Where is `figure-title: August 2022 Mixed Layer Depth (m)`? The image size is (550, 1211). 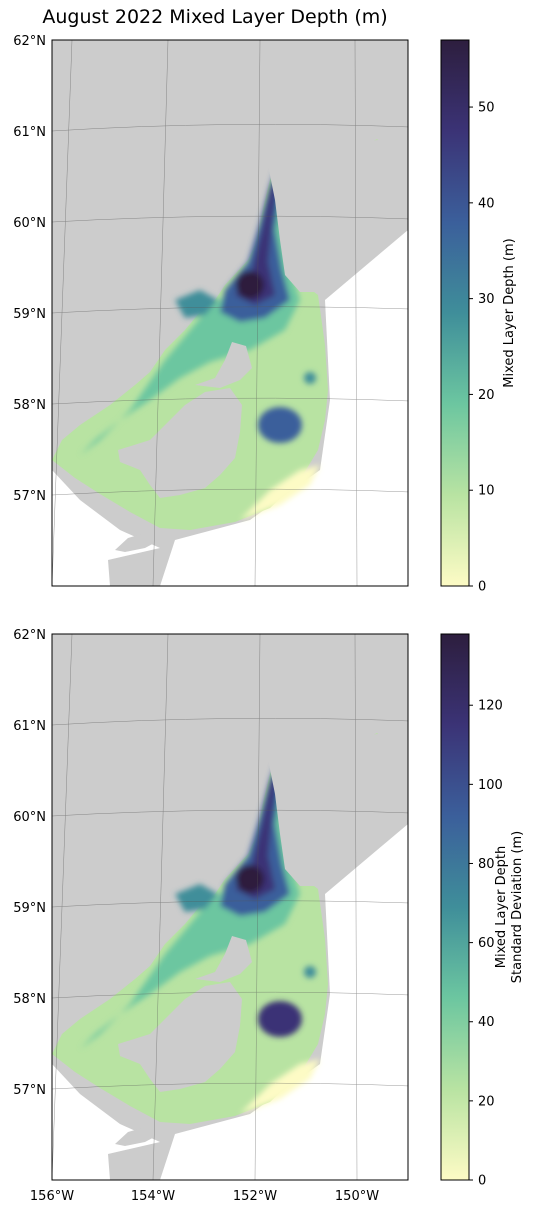 figure-title: August 2022 Mixed Layer Depth (m) is located at coordinates (215, 17).